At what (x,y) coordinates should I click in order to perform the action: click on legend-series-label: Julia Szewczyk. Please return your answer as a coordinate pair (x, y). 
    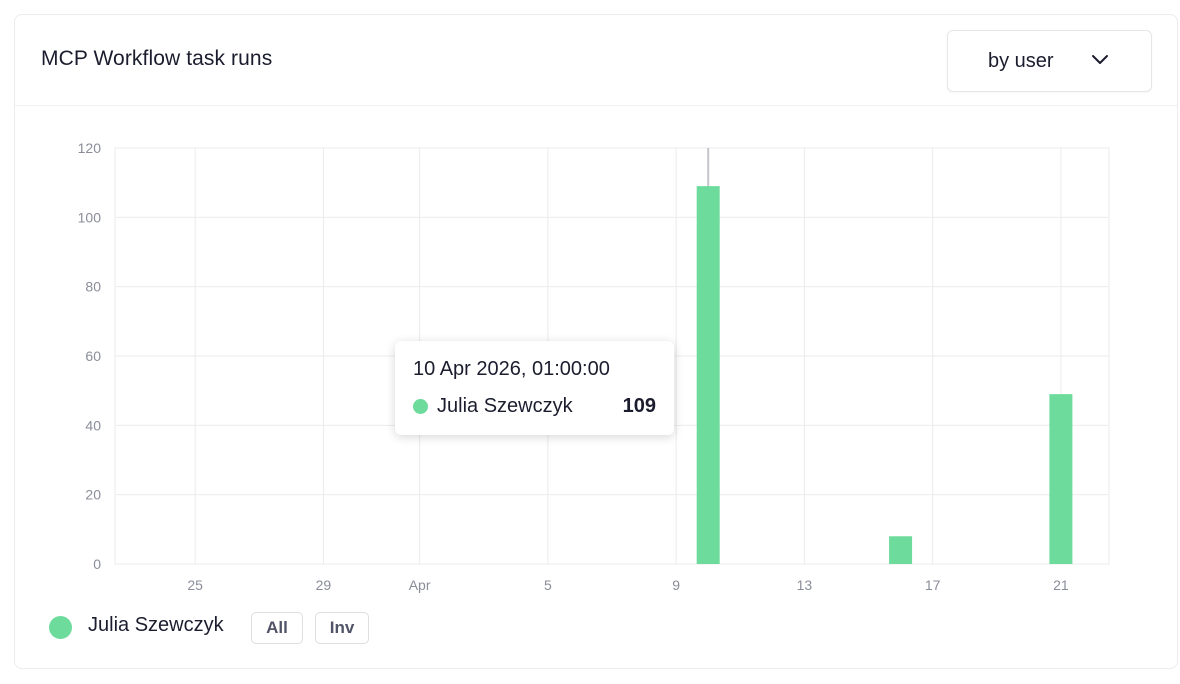
    Looking at the image, I should click on (156, 625).